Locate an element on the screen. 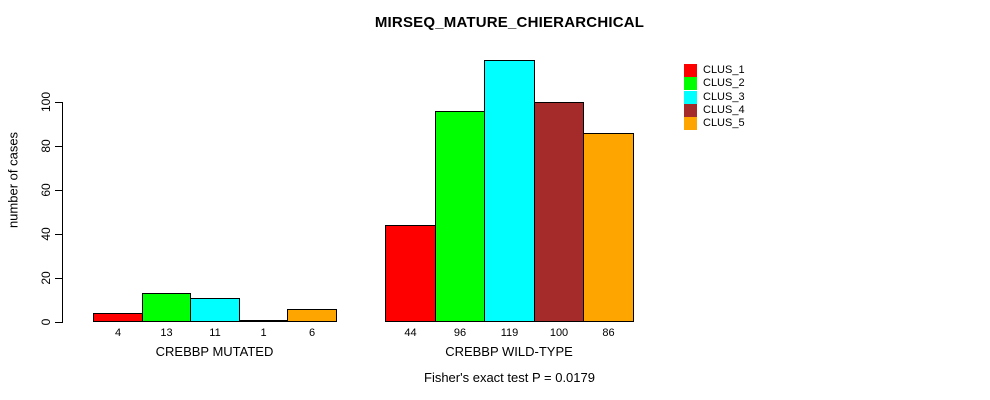  bar-value-label: 86 is located at coordinates (608, 333).